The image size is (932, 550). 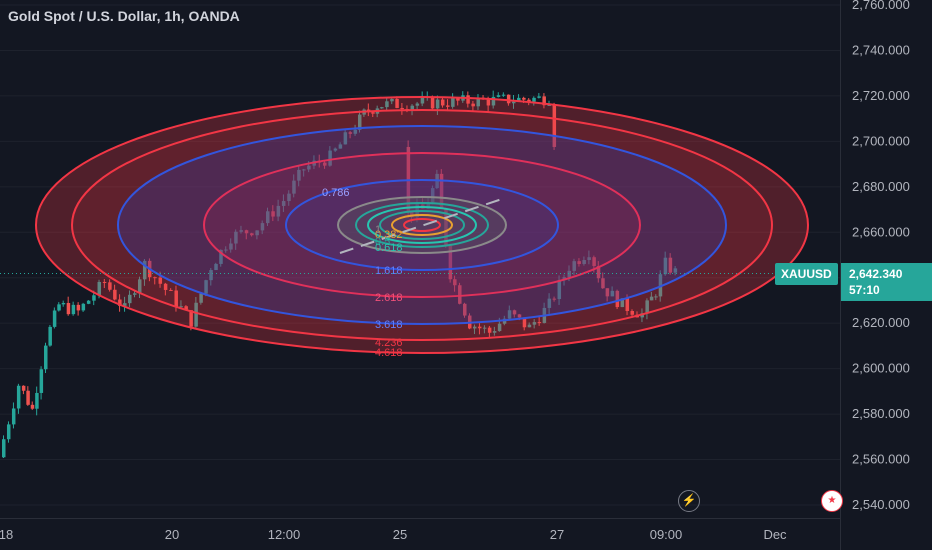 What do you see at coordinates (389, 235) in the screenshot?
I see `fib-circle-label: 0.382` at bounding box center [389, 235].